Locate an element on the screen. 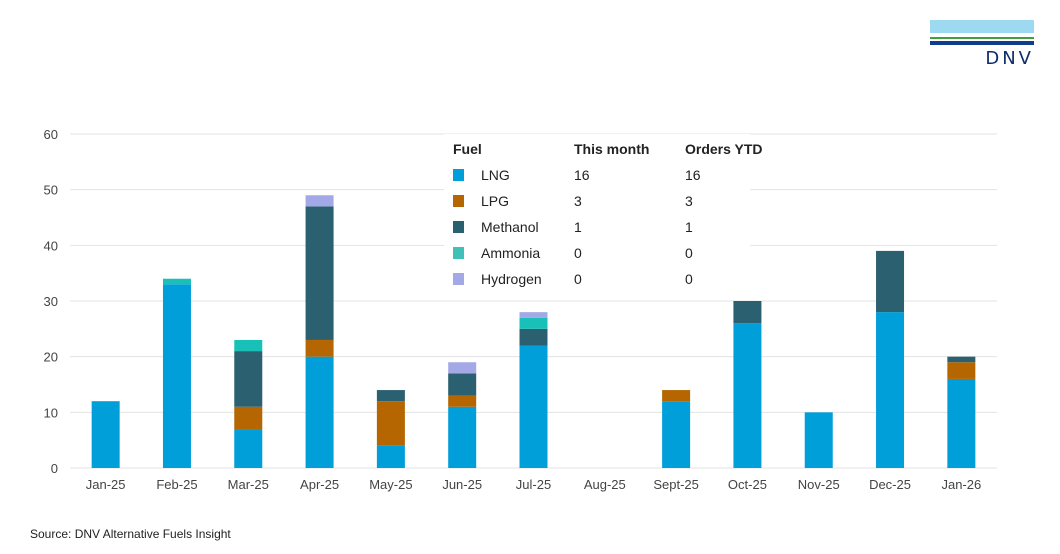 This screenshot has height=554, width=1060. logo-stripe-blue is located at coordinates (982, 43).